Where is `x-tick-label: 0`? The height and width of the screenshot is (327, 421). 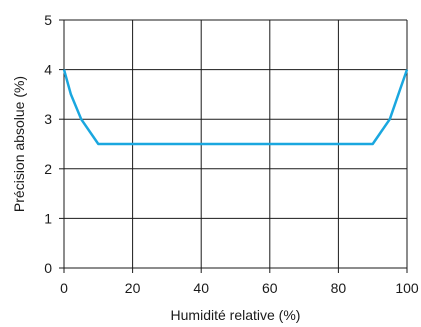
x-tick-label: 0 is located at coordinates (64, 288).